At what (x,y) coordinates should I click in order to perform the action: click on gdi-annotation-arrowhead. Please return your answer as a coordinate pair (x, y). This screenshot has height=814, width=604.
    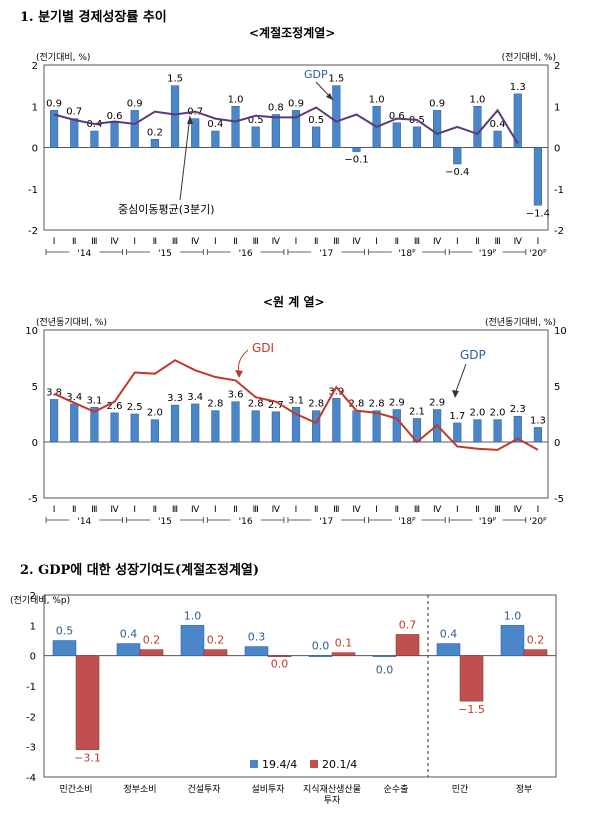
    Looking at the image, I should click on (239, 374).